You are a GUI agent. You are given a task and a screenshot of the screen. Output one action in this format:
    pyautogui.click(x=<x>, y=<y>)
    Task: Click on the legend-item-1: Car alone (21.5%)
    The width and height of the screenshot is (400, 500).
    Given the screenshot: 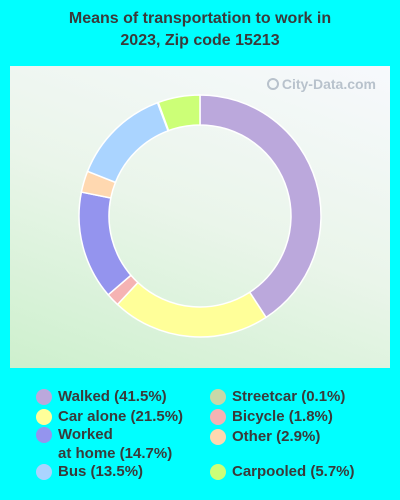 What is the action you would take?
    pyautogui.click(x=109, y=416)
    